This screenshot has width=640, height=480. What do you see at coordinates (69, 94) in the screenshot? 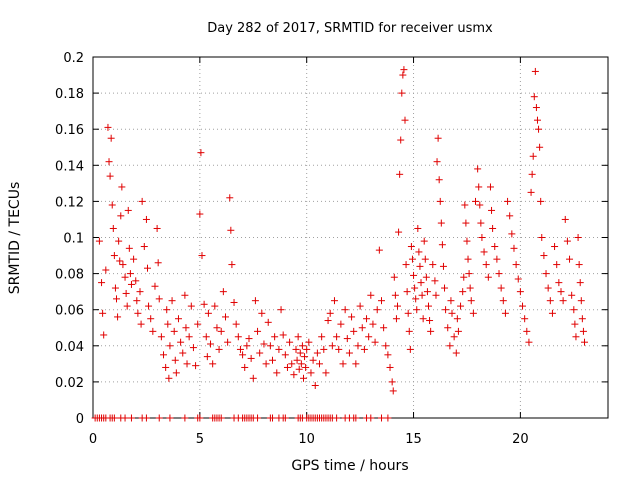
I see `y-tick-label: 0.18` at bounding box center [69, 94].